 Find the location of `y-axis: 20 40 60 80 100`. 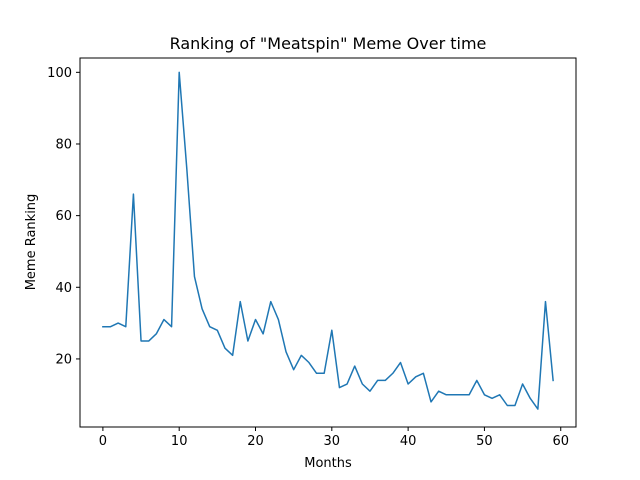

y-axis: 20 40 60 80 100 is located at coordinates (63, 216).